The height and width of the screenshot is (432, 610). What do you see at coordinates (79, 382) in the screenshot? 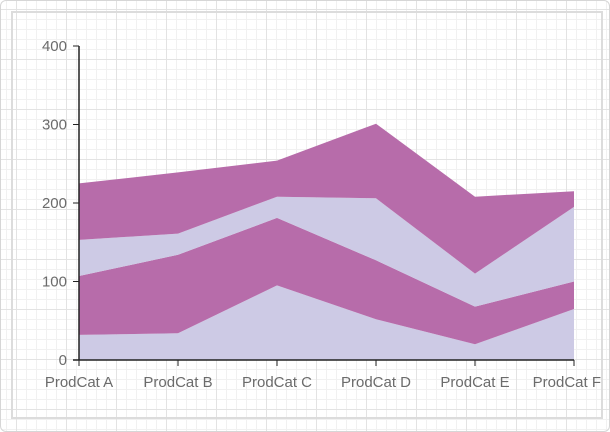
I see `x-tick-label: ProdCat A` at bounding box center [79, 382].